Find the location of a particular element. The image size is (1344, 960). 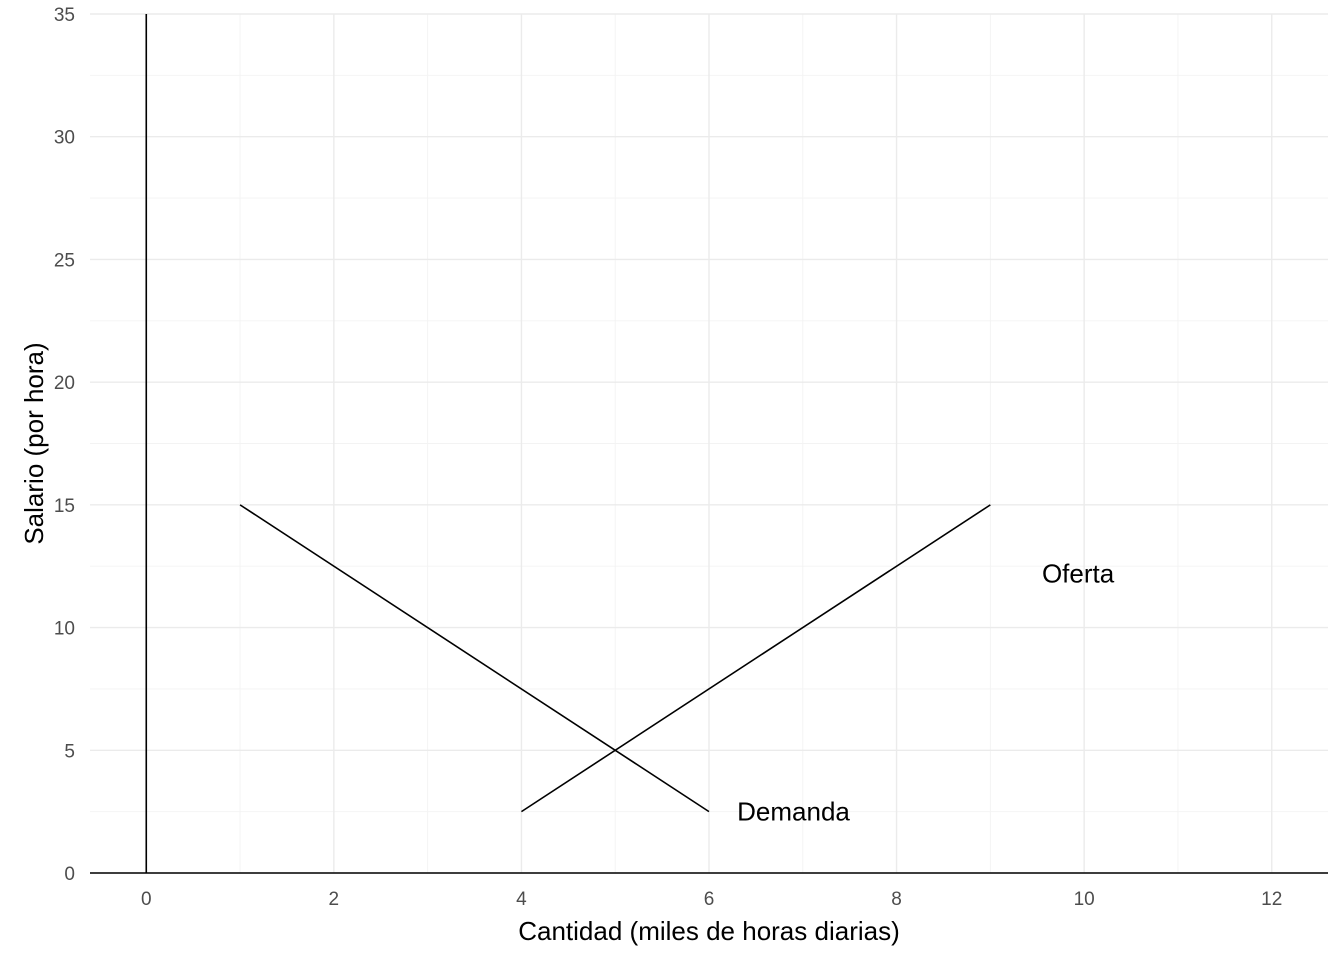

y-tick-label: 30 is located at coordinates (64, 138).